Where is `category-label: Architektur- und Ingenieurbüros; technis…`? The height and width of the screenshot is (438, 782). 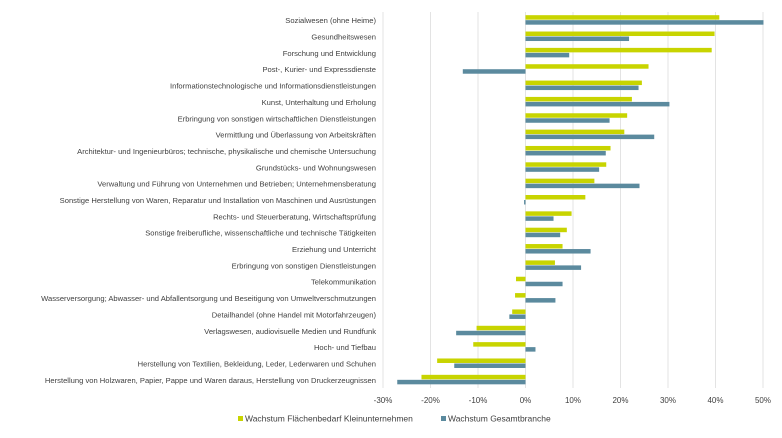
category-label: Architektur- und Ingenieurbüros; technis… is located at coordinates (226, 151).